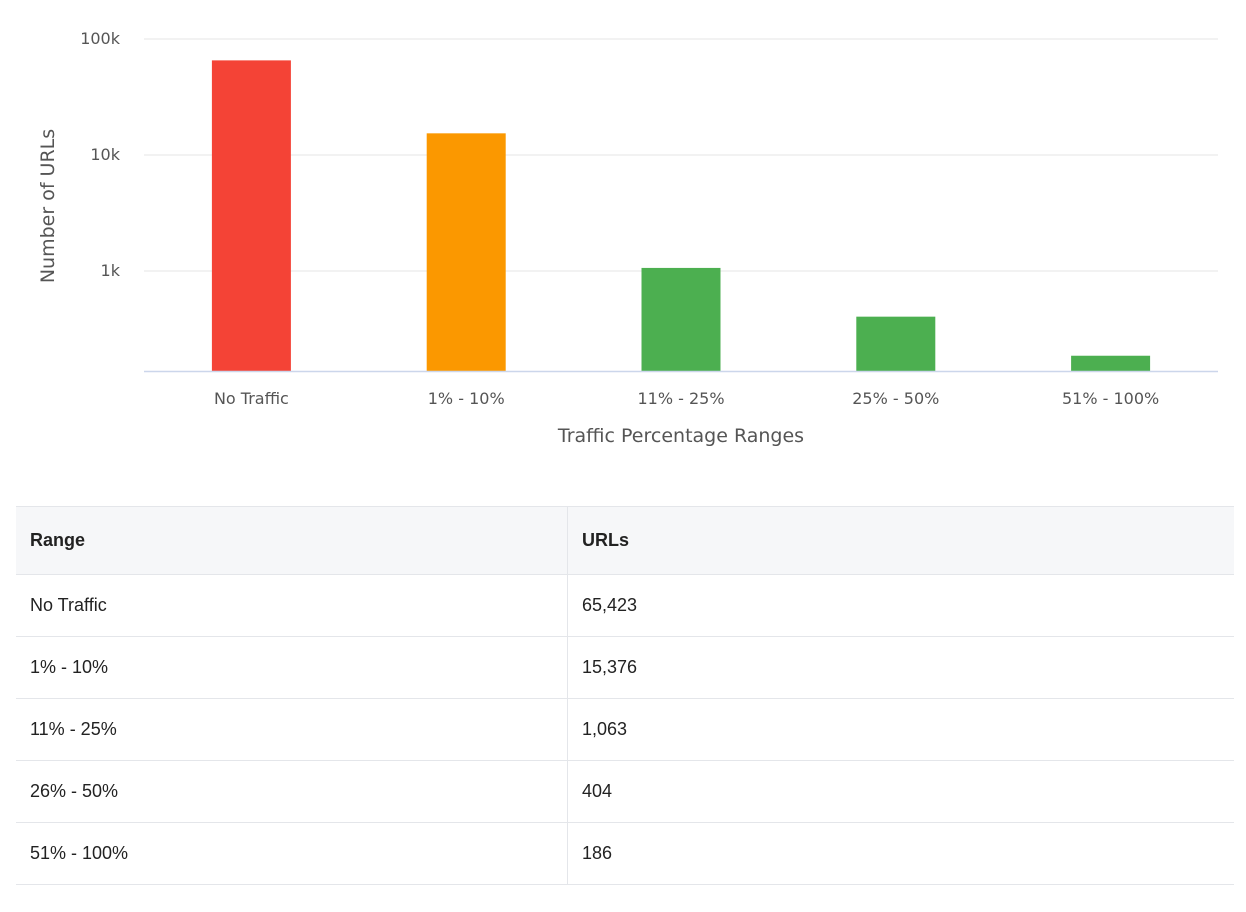 This screenshot has width=1246, height=912. I want to click on header-range: Range, so click(292, 540).